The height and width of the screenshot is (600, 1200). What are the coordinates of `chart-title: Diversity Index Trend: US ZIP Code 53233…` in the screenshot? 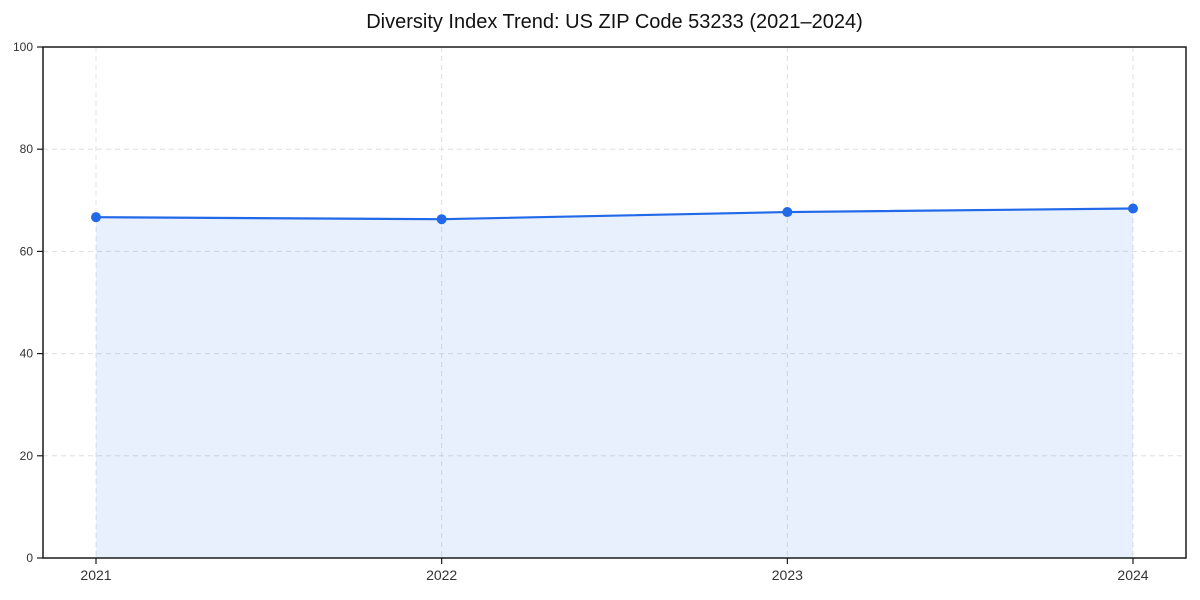 It's located at (614, 22).